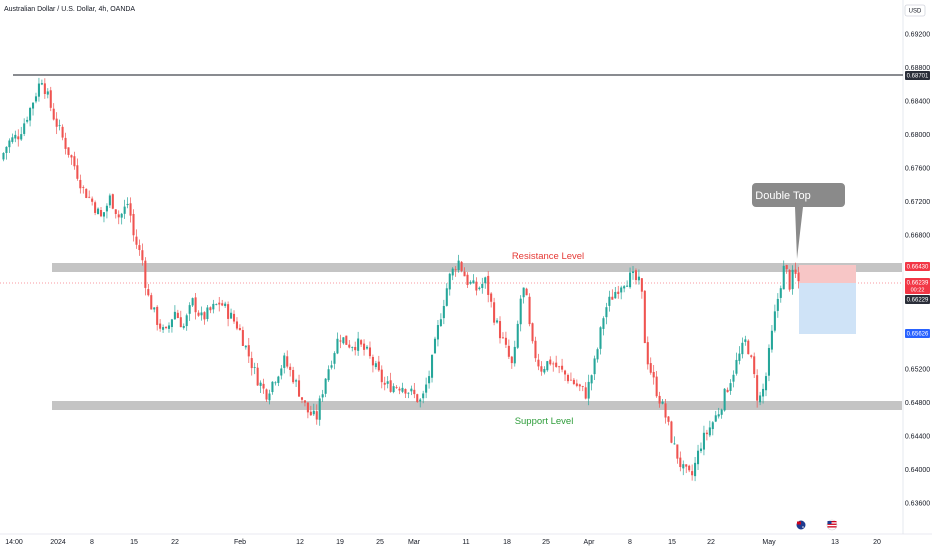 This screenshot has height=550, width=932. I want to click on price-tick-label: 0.63600, so click(917, 504).